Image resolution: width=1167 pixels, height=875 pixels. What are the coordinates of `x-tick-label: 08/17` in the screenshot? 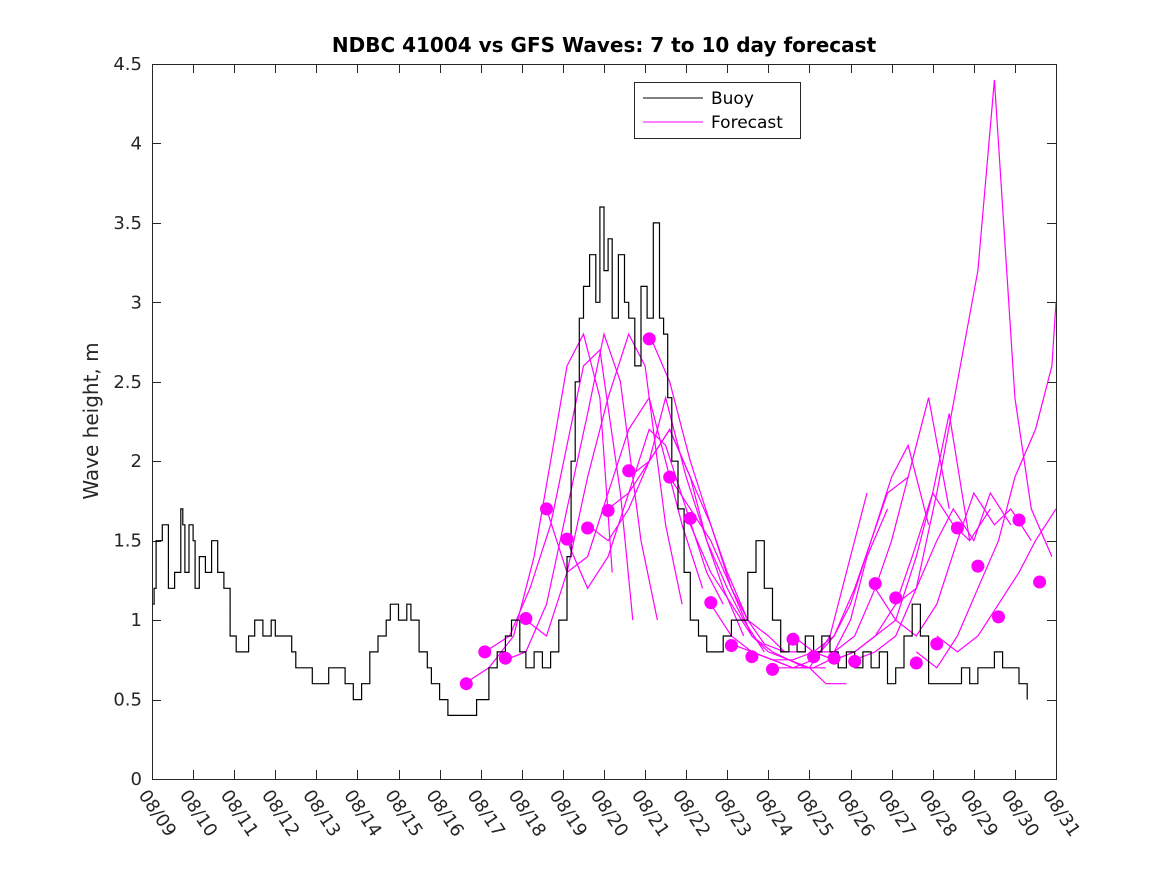 It's located at (486, 813).